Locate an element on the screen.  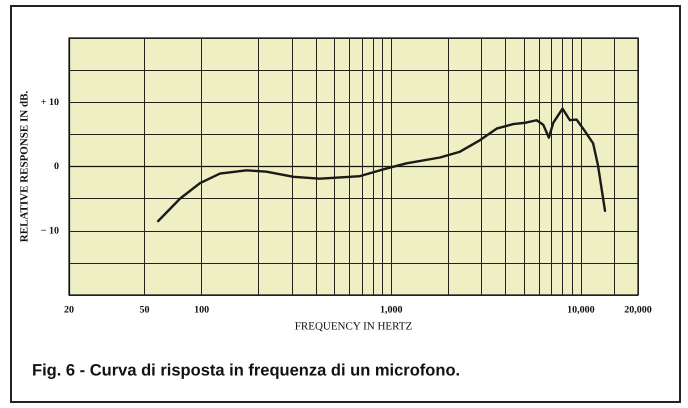
x-tick-label: 50 is located at coordinates (144, 310).